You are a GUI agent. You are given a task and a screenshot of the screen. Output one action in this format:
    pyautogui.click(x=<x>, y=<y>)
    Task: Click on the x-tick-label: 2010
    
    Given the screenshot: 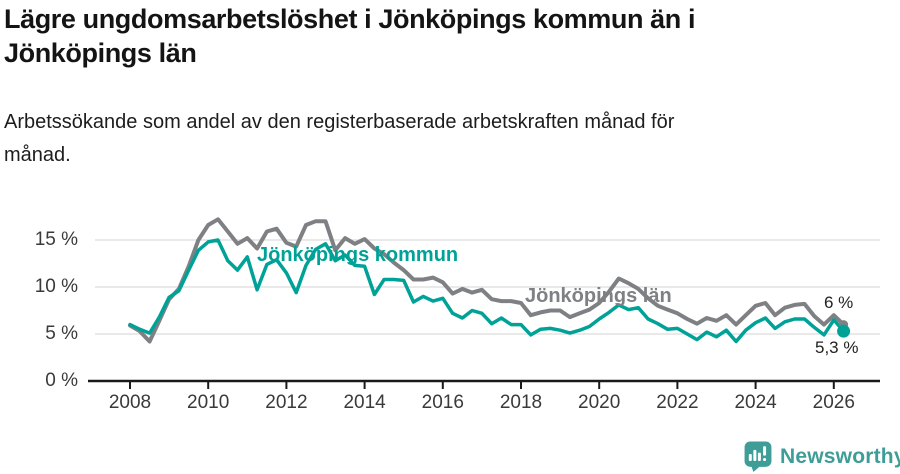 What is the action you would take?
    pyautogui.click(x=208, y=402)
    